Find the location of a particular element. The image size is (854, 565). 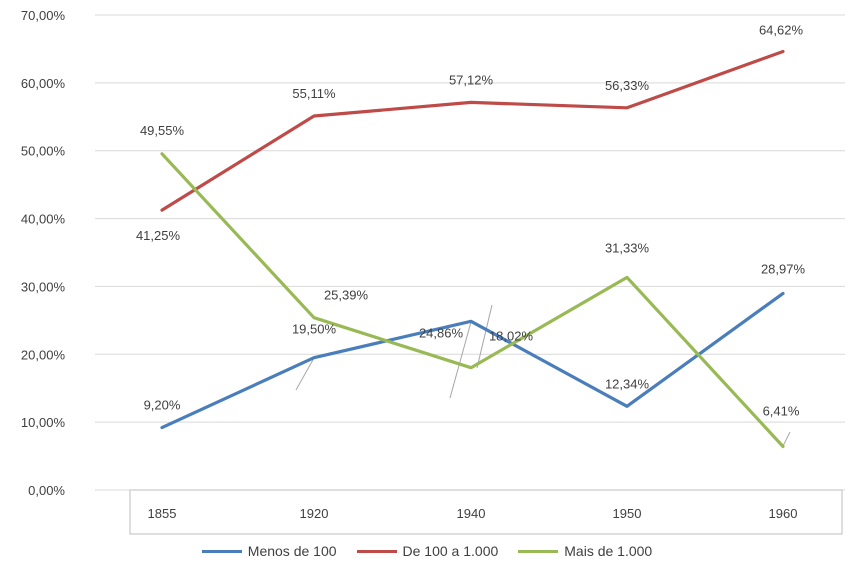

x-axis: 1855 1920 1940 1950 1960 is located at coordinates (486, 512).